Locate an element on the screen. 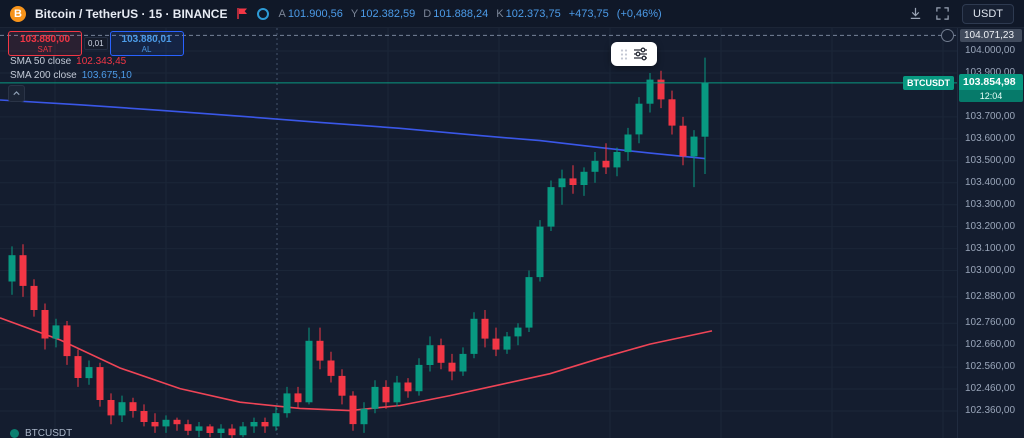  drag-handle-icon is located at coordinates (624, 54).